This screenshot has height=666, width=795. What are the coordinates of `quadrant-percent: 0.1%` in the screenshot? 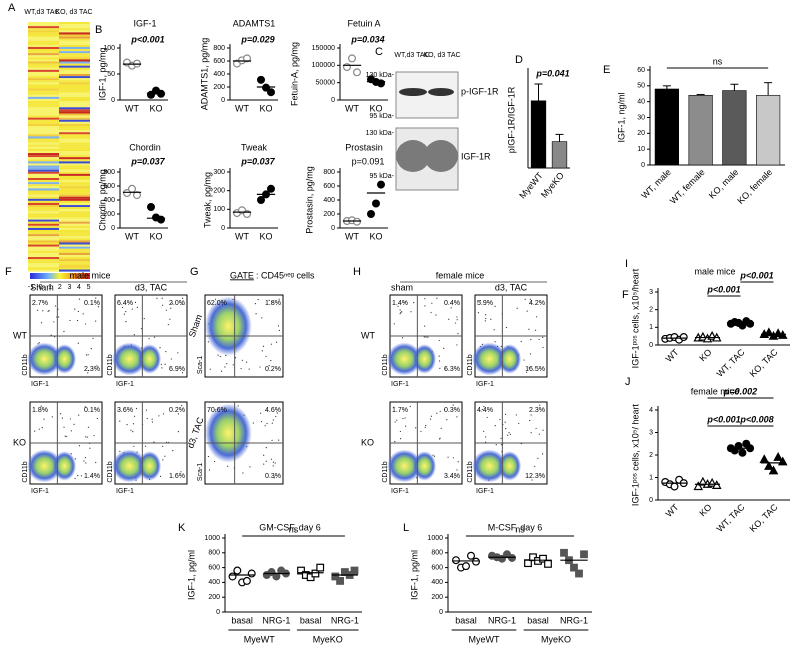 It's located at (92, 303).